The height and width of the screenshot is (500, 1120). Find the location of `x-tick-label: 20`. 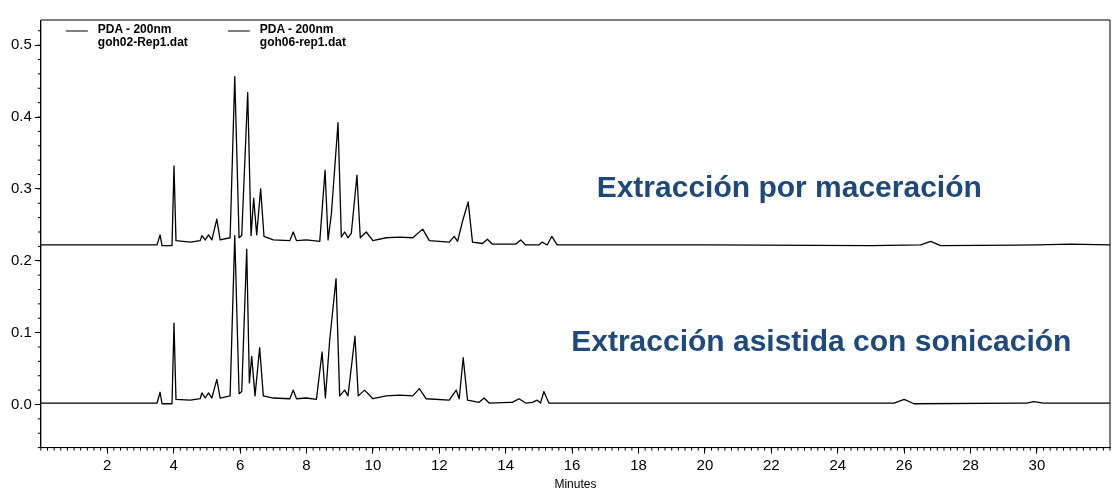

x-tick-label: 20 is located at coordinates (705, 464).